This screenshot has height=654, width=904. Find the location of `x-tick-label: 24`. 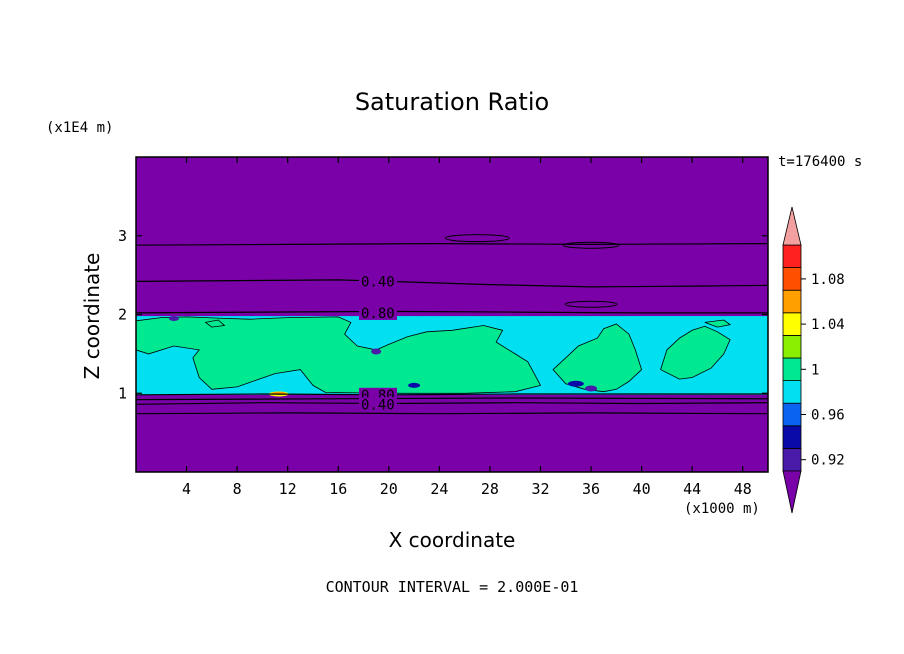

x-tick-label: 24 is located at coordinates (439, 489).